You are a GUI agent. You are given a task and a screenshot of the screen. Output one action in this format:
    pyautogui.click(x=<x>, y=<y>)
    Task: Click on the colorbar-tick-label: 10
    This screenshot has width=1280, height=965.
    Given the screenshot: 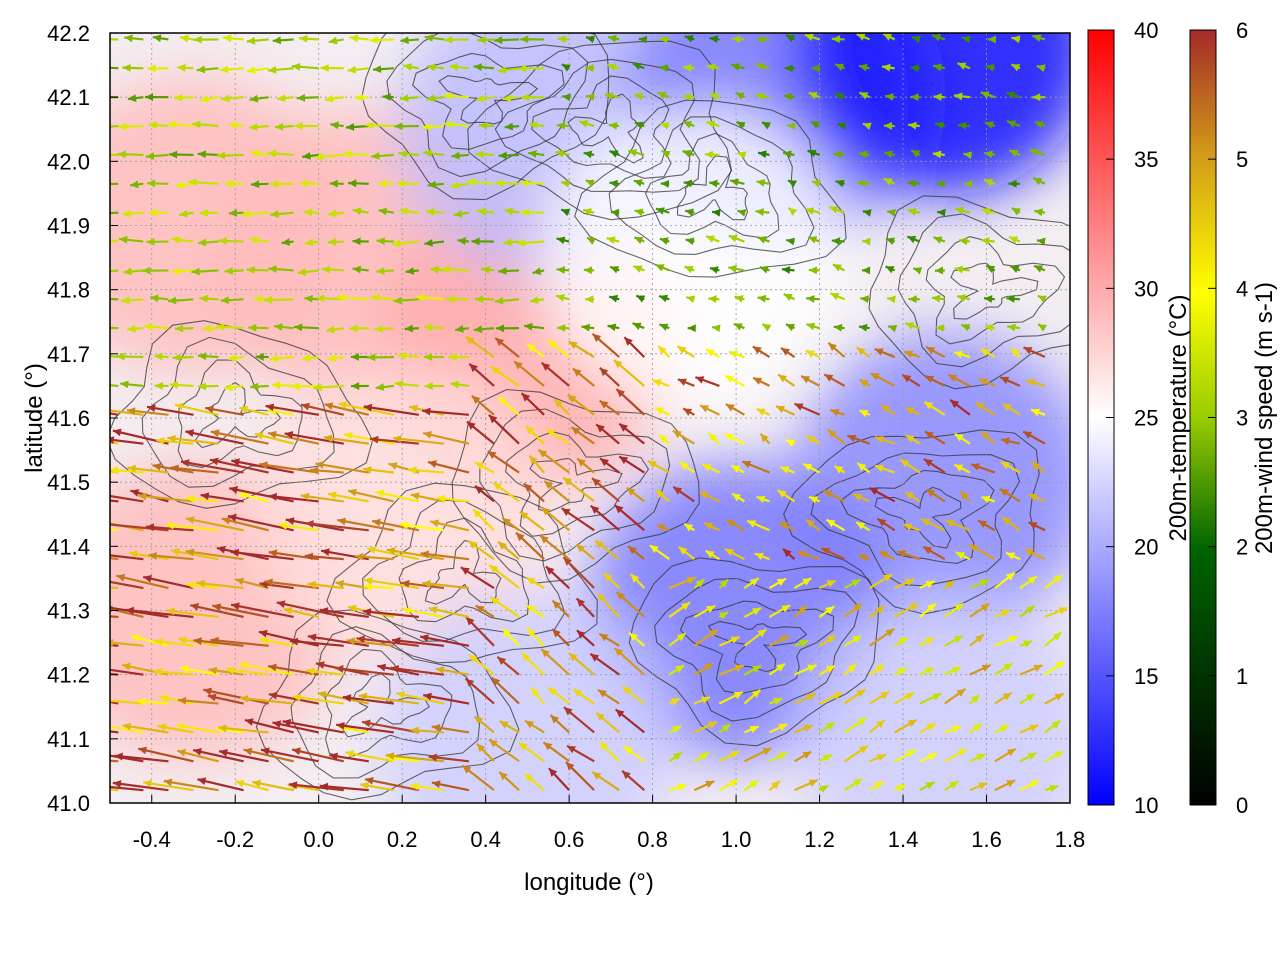 What is the action you would take?
    pyautogui.click(x=1146, y=805)
    